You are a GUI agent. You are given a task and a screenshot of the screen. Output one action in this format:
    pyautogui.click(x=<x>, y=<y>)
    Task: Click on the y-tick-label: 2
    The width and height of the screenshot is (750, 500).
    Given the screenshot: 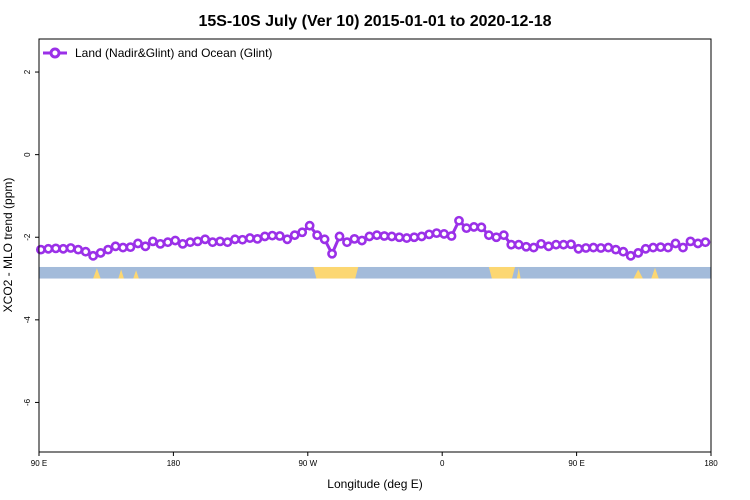 What is the action you would take?
    pyautogui.click(x=27, y=71)
    